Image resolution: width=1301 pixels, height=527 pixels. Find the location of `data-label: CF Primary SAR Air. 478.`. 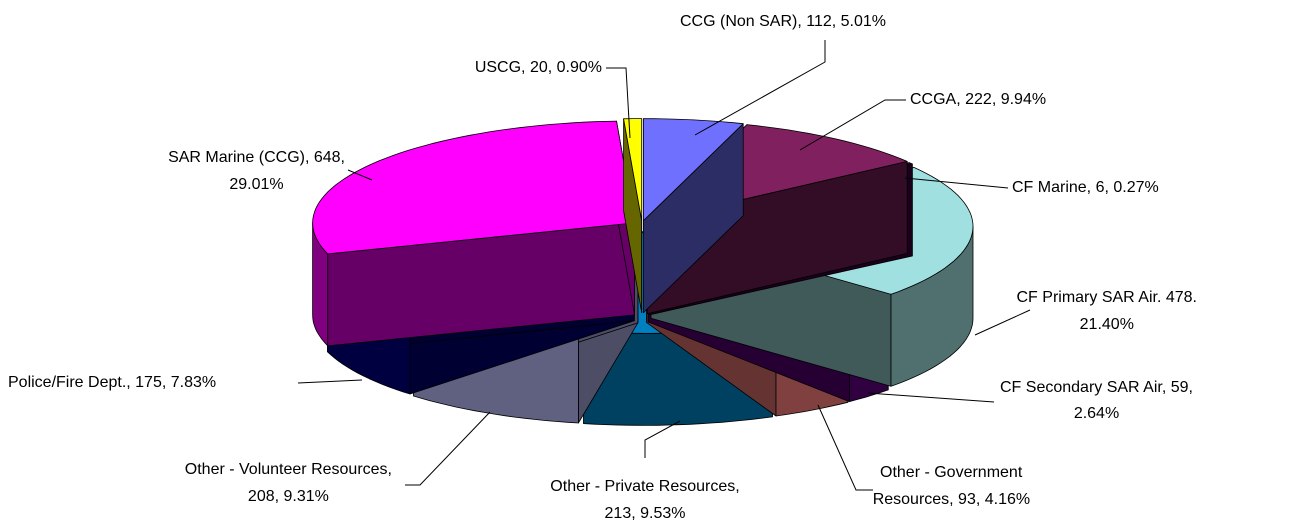

data-label: CF Primary SAR Air. 478. is located at coordinates (1107, 297).